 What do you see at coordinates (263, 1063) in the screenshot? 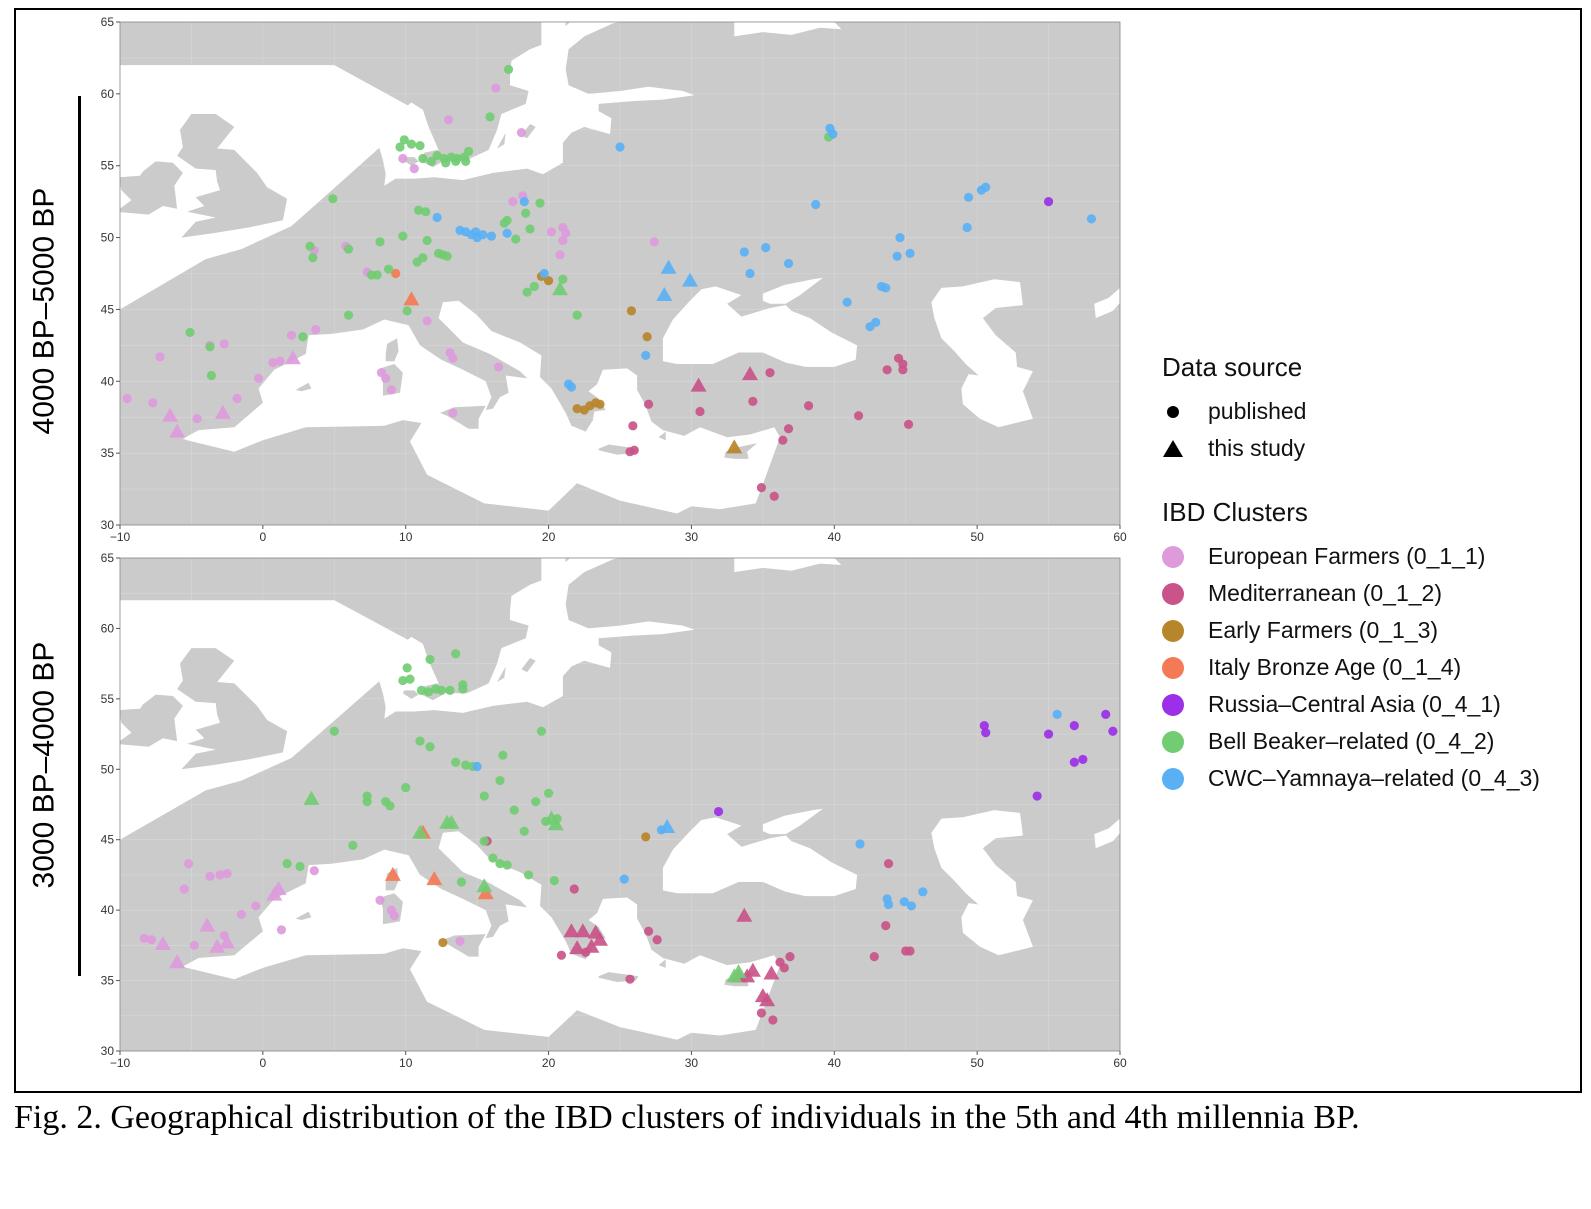
I see `x-tick-label: 0` at bounding box center [263, 1063].